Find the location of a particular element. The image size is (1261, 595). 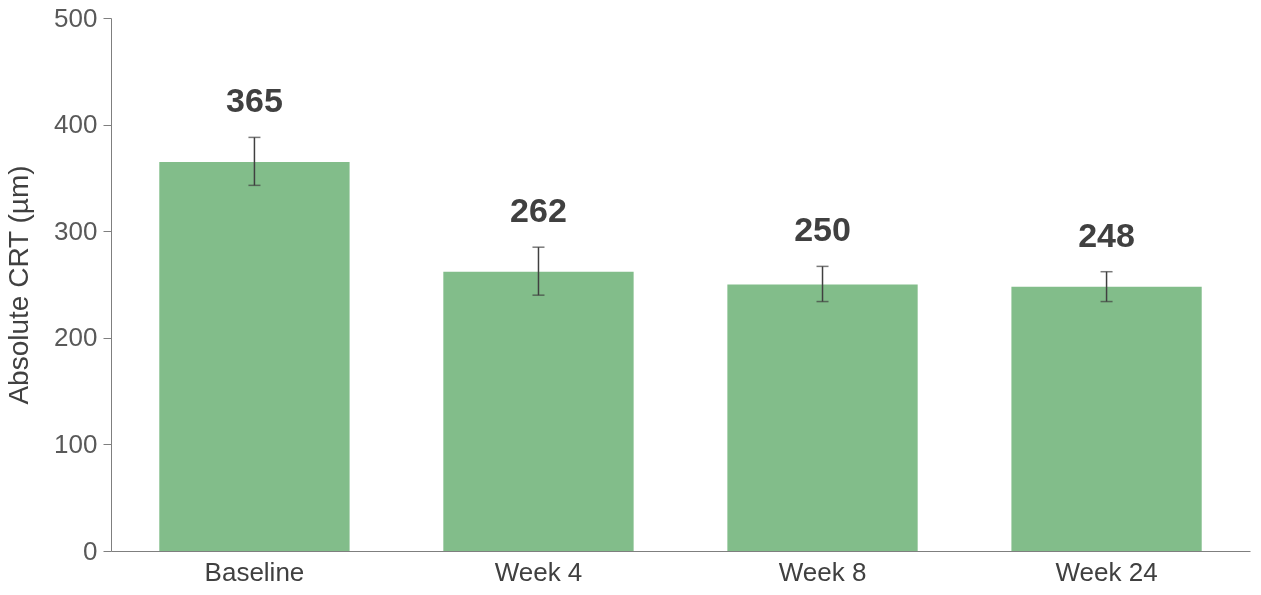

y-axis-title: Absolute CRT (µm) is located at coordinates (19, 285).